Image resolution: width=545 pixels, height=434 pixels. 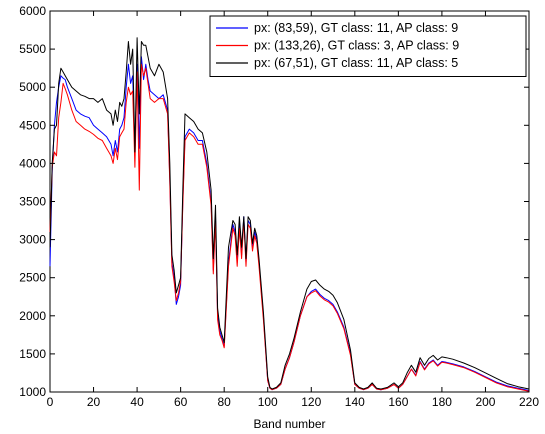 I want to click on y-tick-label: 5500, so click(x=32, y=49).